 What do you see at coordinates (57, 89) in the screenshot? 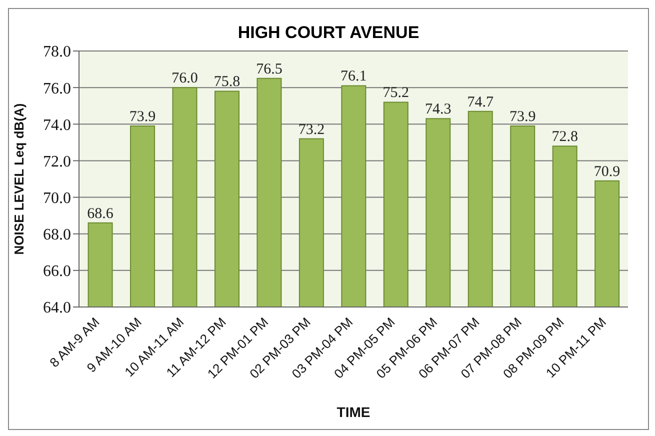
I see `y-tick-label: 76.0` at bounding box center [57, 89].